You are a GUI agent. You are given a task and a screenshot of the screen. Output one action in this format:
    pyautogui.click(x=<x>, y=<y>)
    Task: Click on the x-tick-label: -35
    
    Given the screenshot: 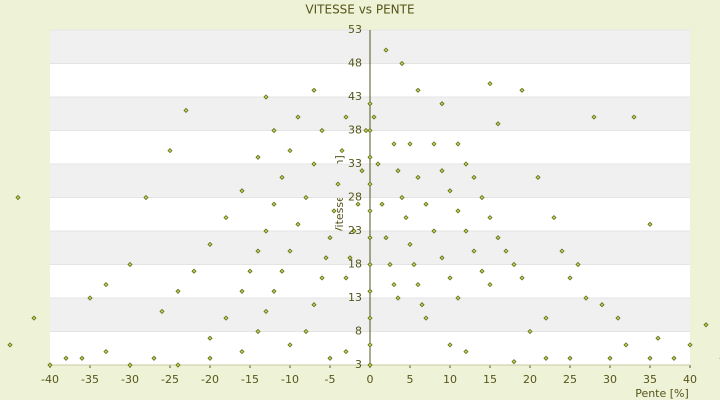 What is the action you would take?
    pyautogui.click(x=90, y=379)
    